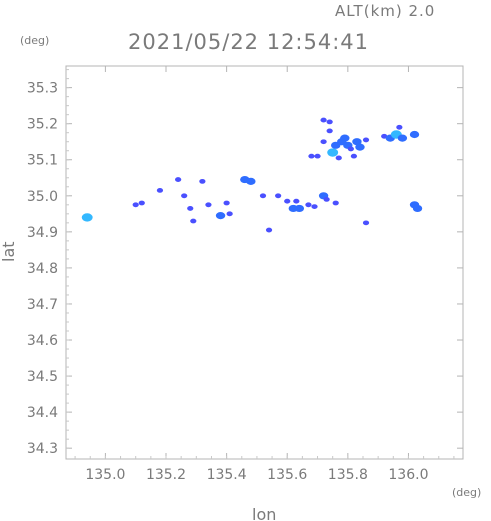  Describe the element at coordinates (42, 377) in the screenshot. I see `y-tick-label: 34.5` at that location.